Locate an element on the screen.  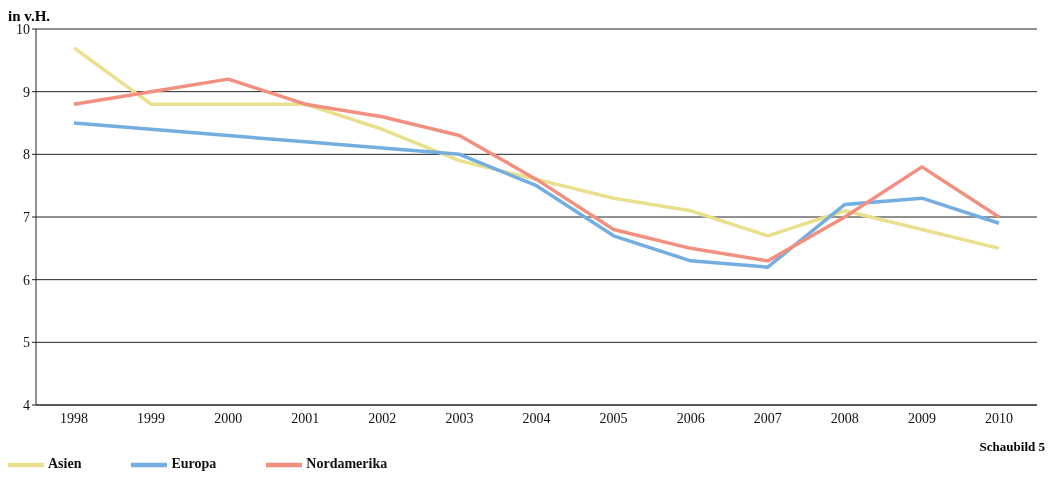
x-tick-label: 1999 is located at coordinates (151, 418).